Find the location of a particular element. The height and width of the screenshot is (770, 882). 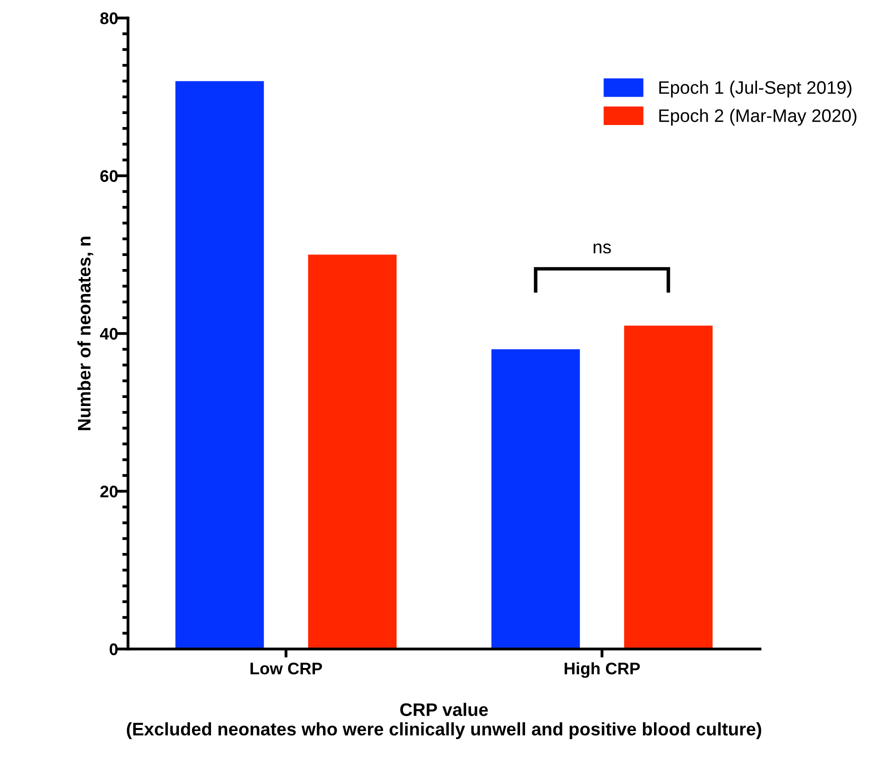

x-tick-label: Low CRP is located at coordinates (286, 668).